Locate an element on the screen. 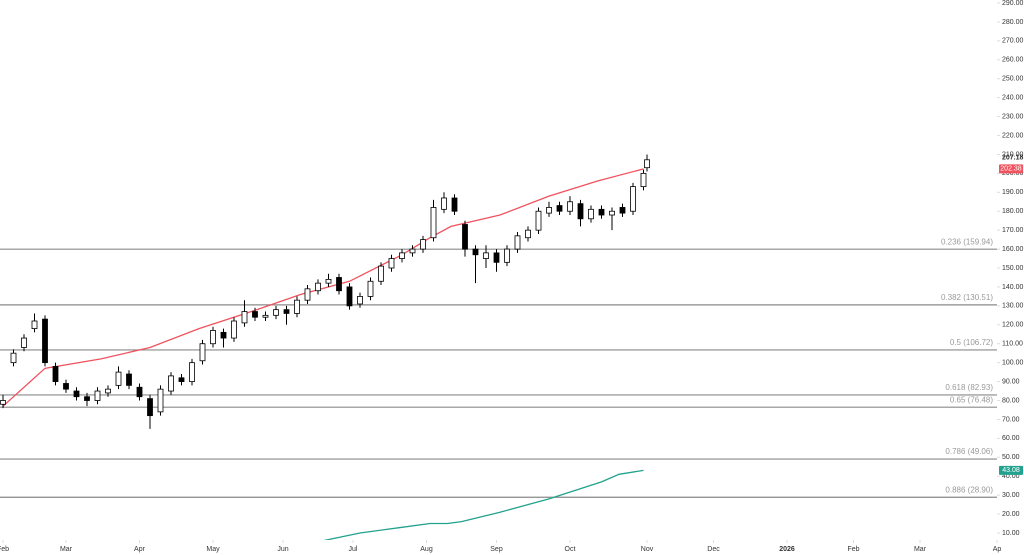 The width and height of the screenshot is (1024, 555). x-tick-label: Ap is located at coordinates (997, 549).